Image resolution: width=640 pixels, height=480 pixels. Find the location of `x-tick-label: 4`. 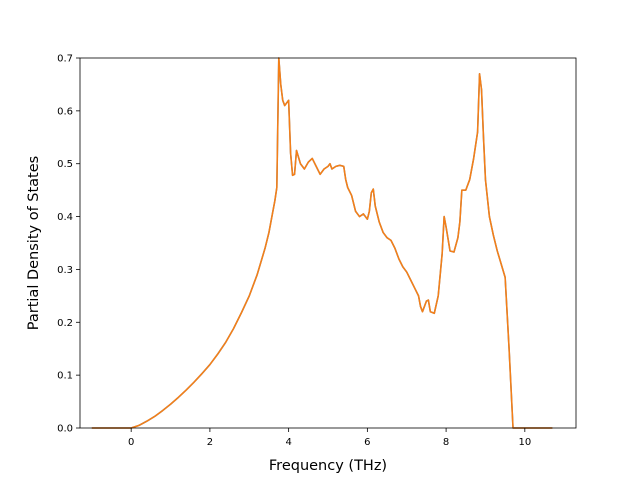

x-tick-label: 4 is located at coordinates (288, 442).